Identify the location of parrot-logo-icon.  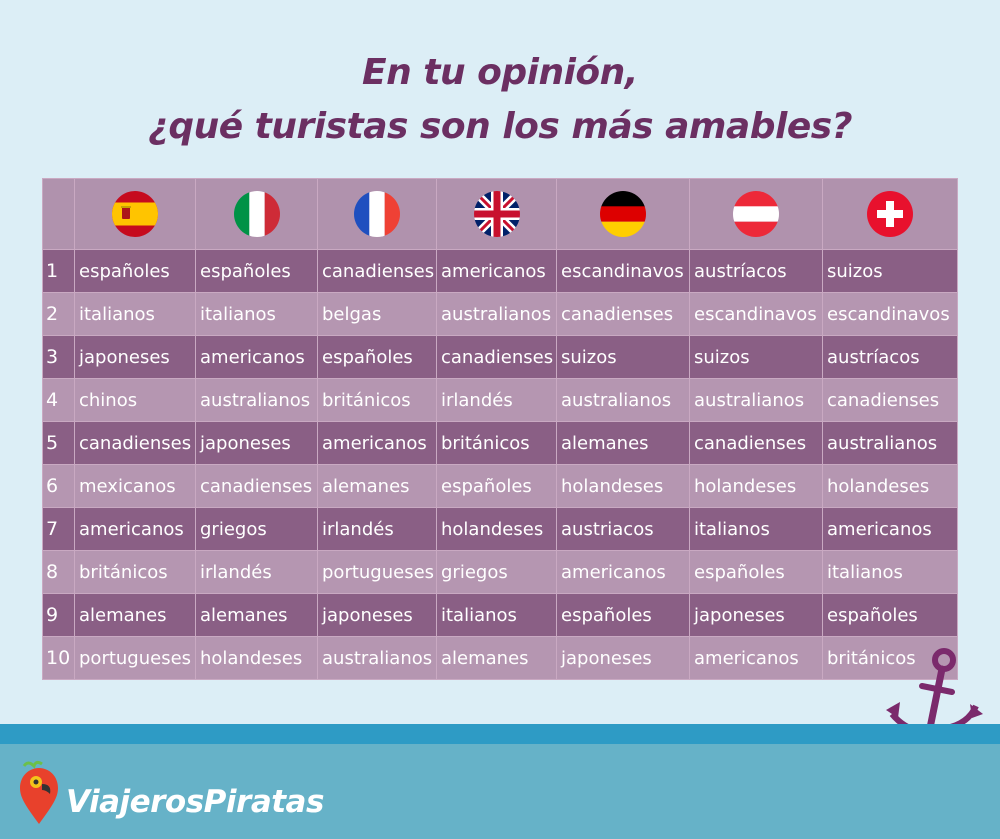
(39, 792).